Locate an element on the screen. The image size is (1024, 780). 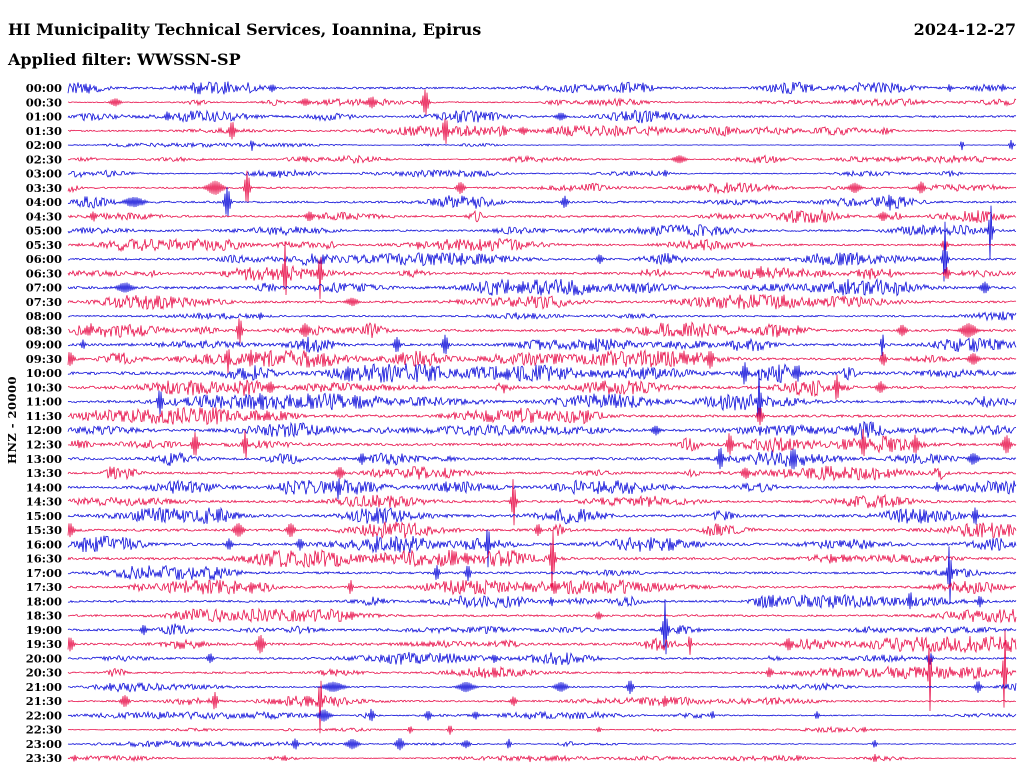
row-time-label: 09:00 is located at coordinates (44, 345).